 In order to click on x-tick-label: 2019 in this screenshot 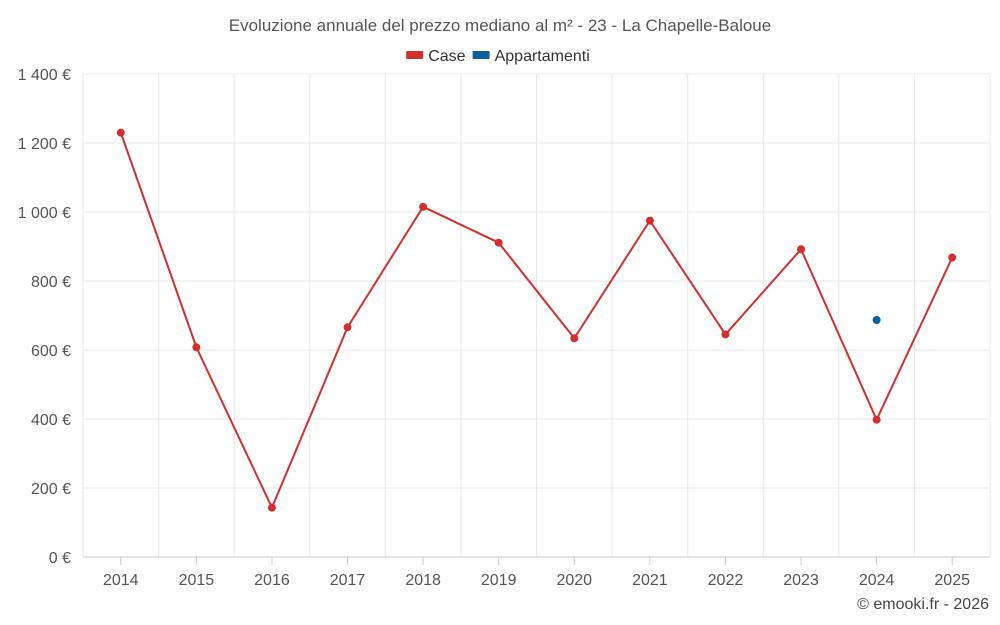, I will do `click(499, 580)`.